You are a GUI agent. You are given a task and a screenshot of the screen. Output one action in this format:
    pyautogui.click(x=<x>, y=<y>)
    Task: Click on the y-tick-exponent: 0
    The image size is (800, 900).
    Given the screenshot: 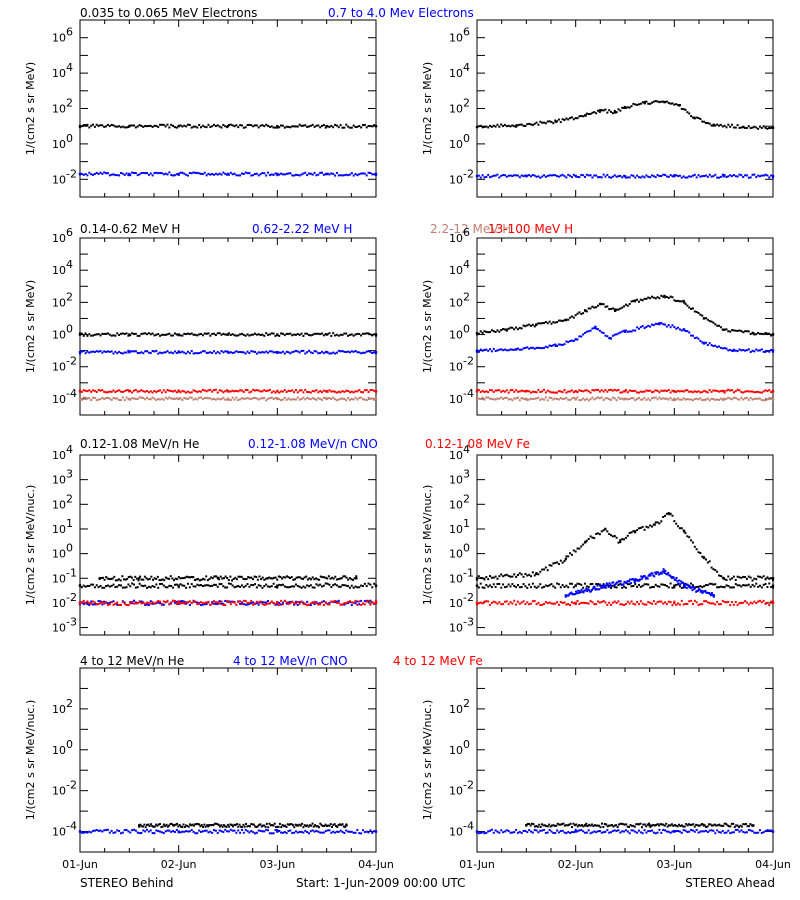 What is the action you would take?
    pyautogui.click(x=466, y=548)
    